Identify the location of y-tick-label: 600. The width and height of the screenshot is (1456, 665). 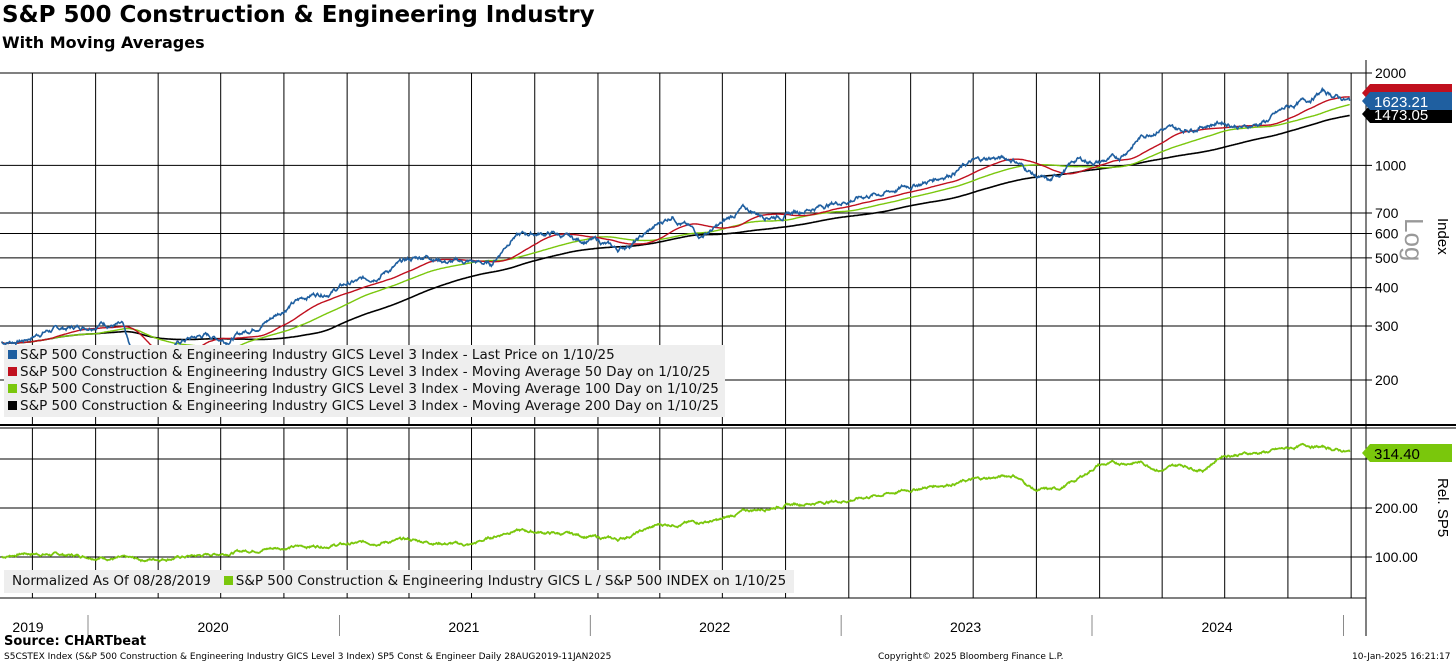
(1387, 234).